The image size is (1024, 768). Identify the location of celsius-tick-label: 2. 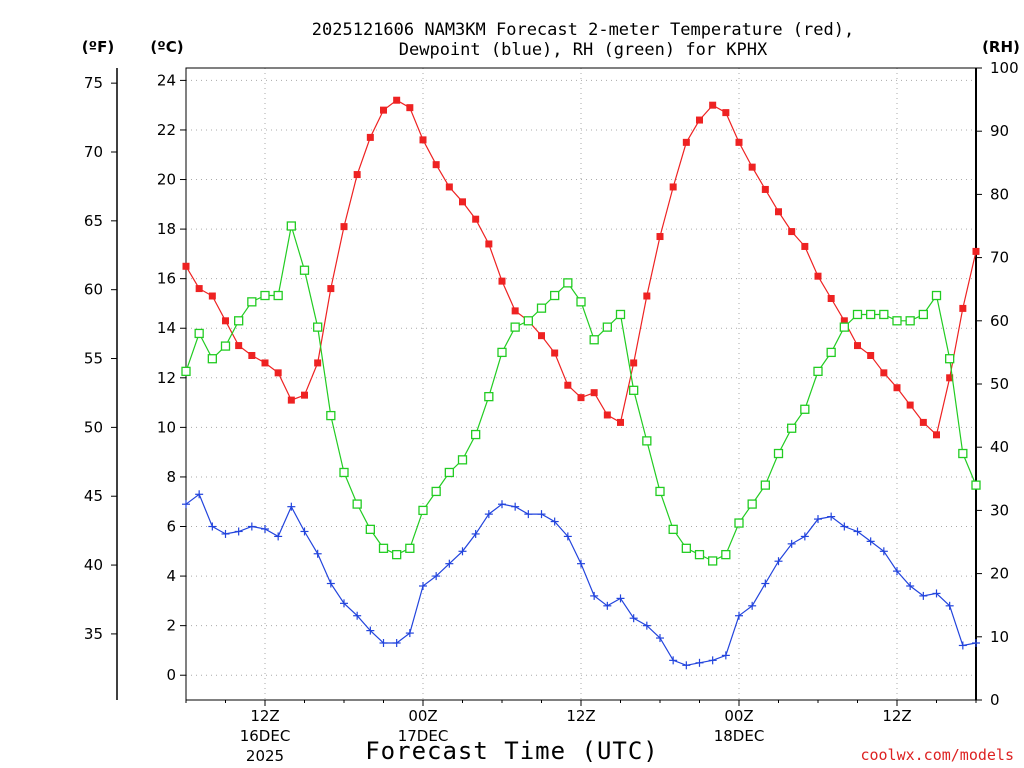
(171, 626).